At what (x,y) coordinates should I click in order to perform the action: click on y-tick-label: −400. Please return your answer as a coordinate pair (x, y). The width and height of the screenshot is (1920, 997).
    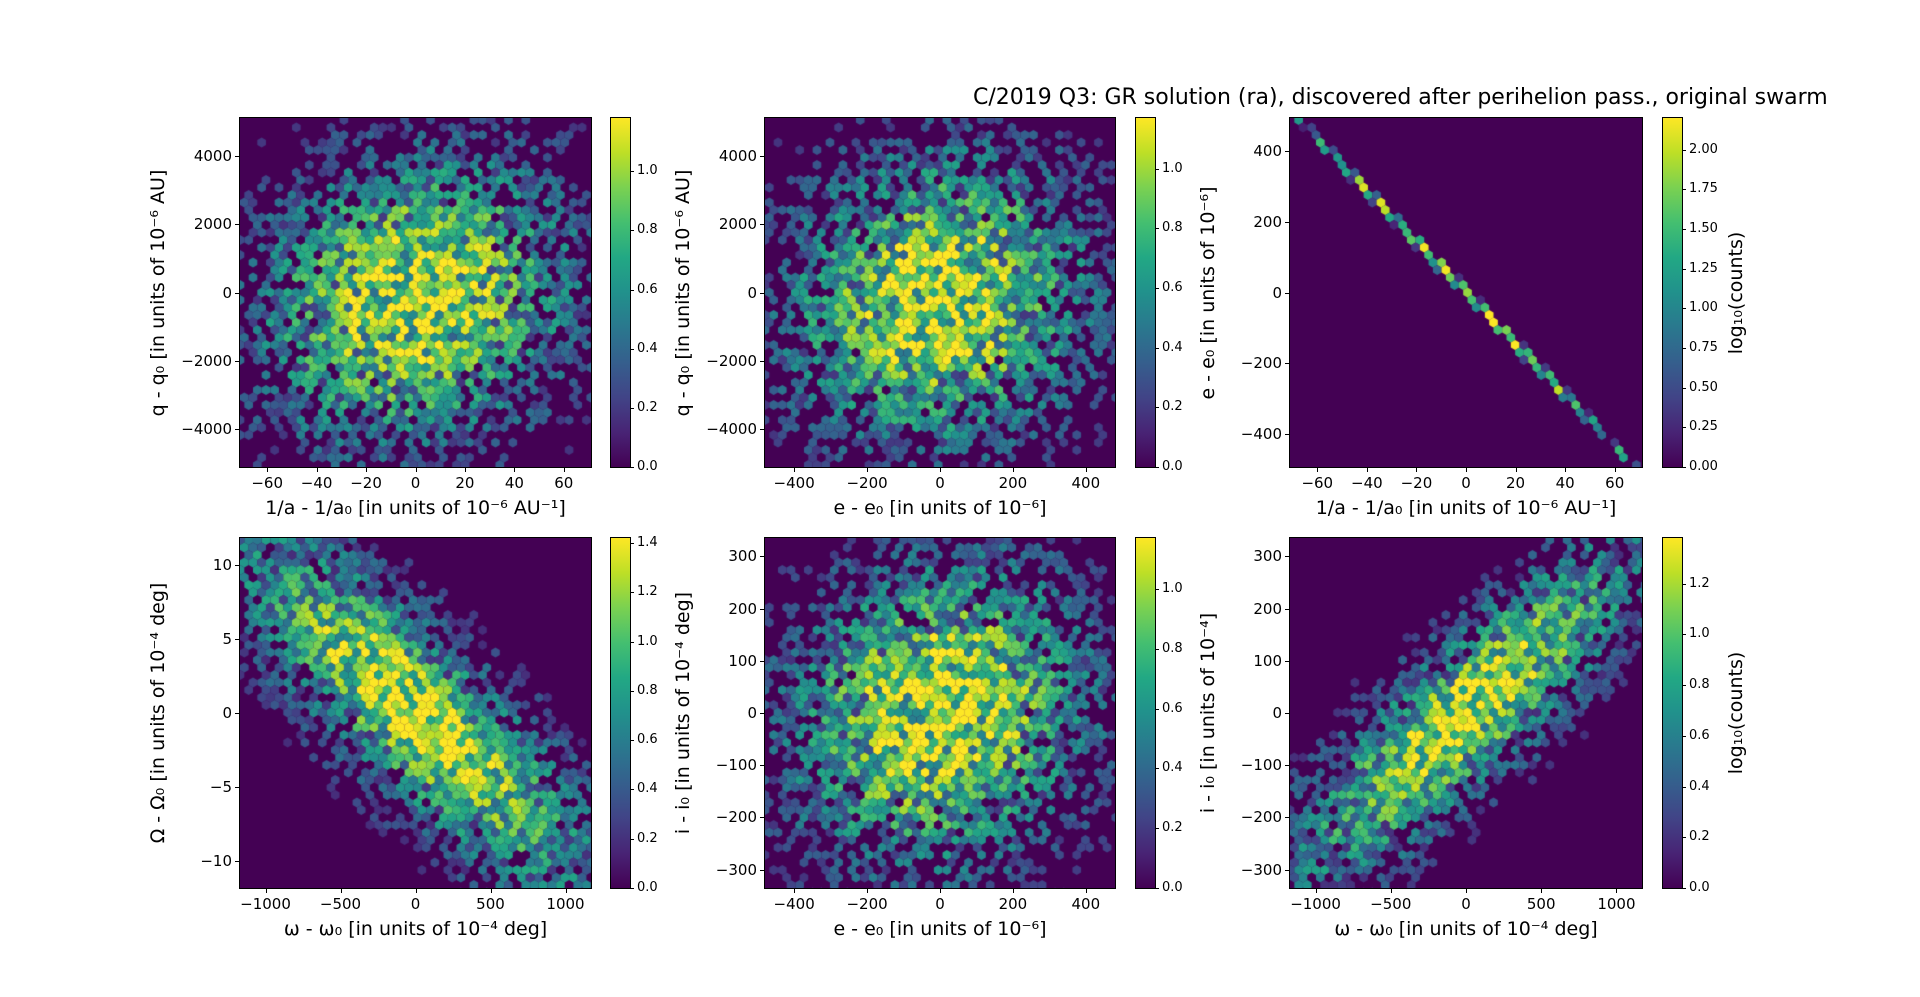
    Looking at the image, I should click on (1261, 433).